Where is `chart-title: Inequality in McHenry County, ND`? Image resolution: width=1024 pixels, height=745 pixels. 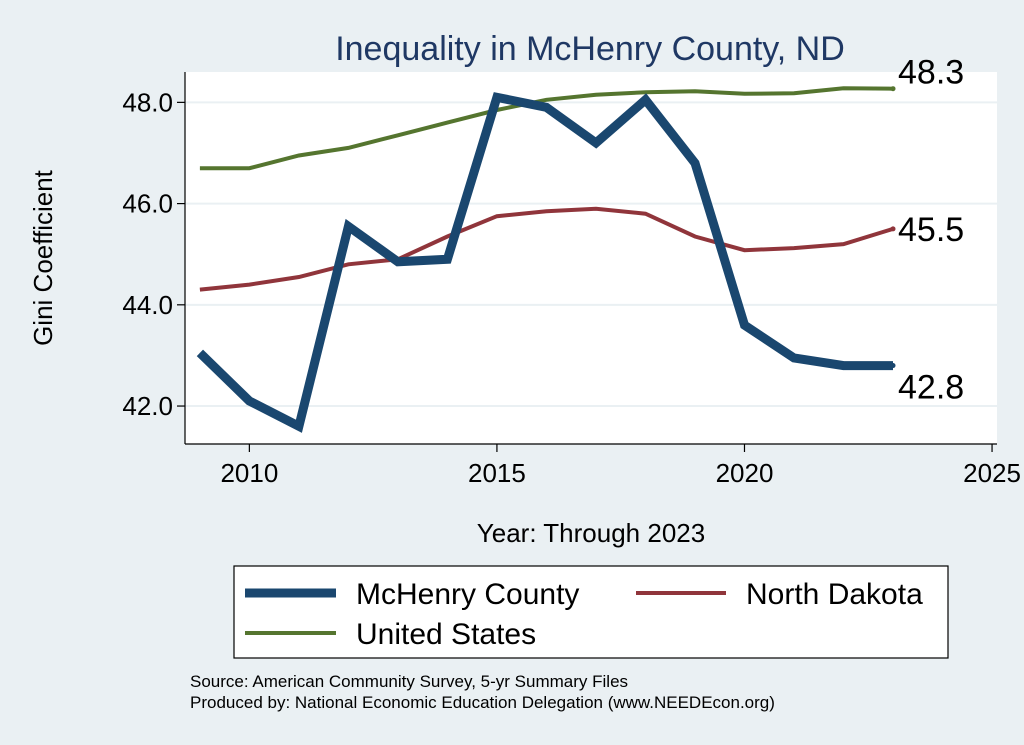
chart-title: Inequality in McHenry County, ND is located at coordinates (590, 49).